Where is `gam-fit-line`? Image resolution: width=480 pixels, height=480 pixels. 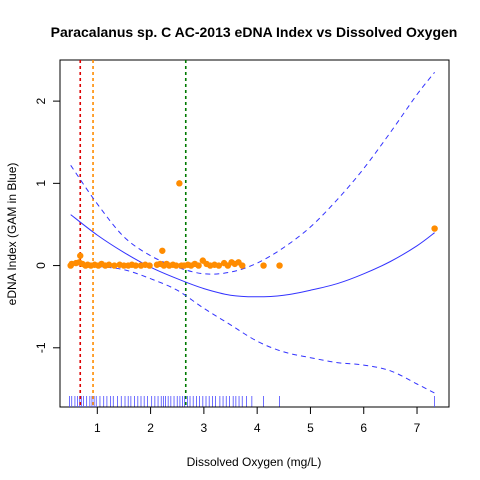
gam-fit-line is located at coordinates (252, 256).